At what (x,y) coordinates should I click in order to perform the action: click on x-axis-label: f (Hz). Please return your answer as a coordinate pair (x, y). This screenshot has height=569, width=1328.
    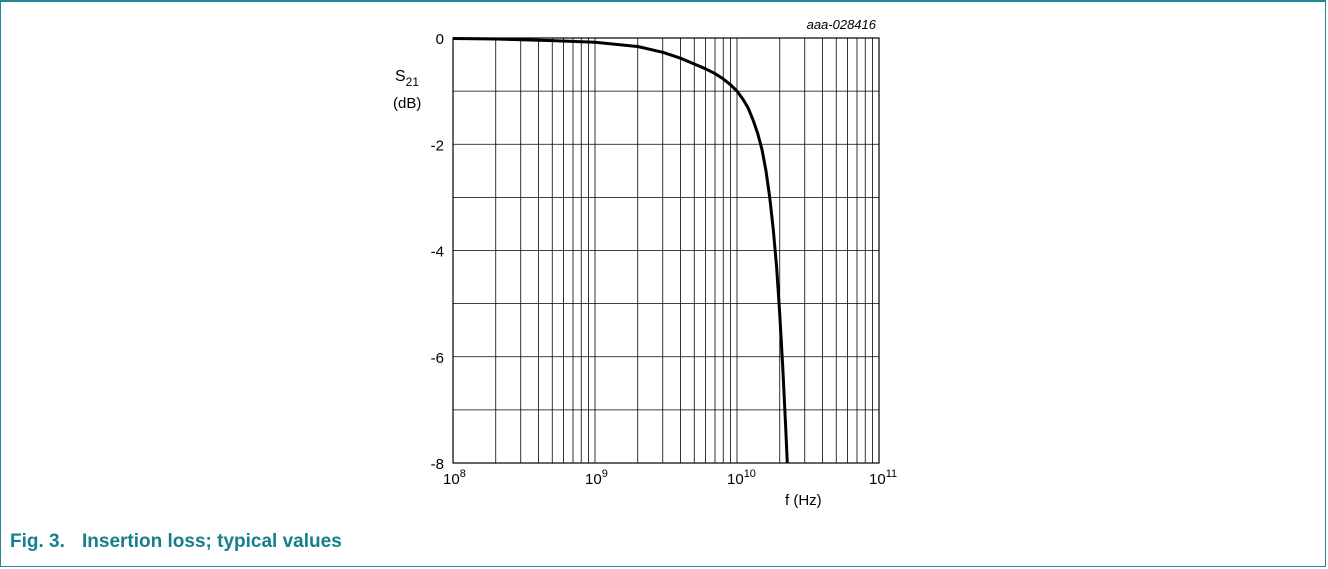
    Looking at the image, I should click on (803, 500).